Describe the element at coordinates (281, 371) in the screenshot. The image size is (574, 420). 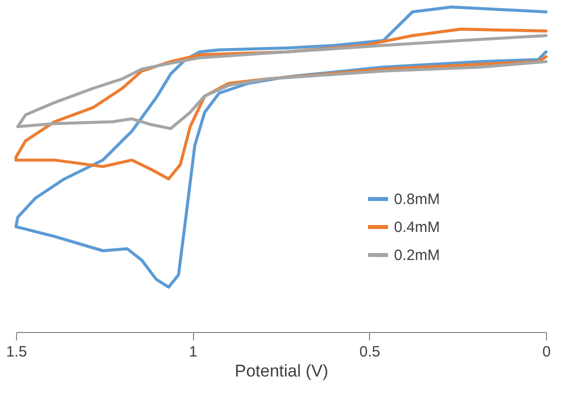
I see `x-axis-title: Potential (V)` at that location.